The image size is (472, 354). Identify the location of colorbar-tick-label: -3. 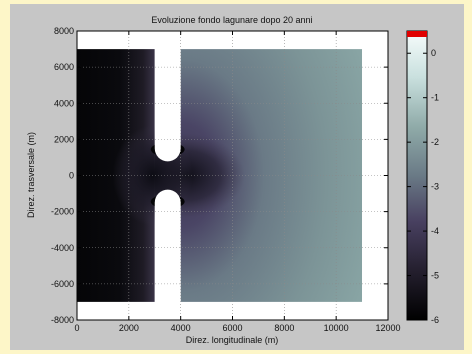
(435, 187).